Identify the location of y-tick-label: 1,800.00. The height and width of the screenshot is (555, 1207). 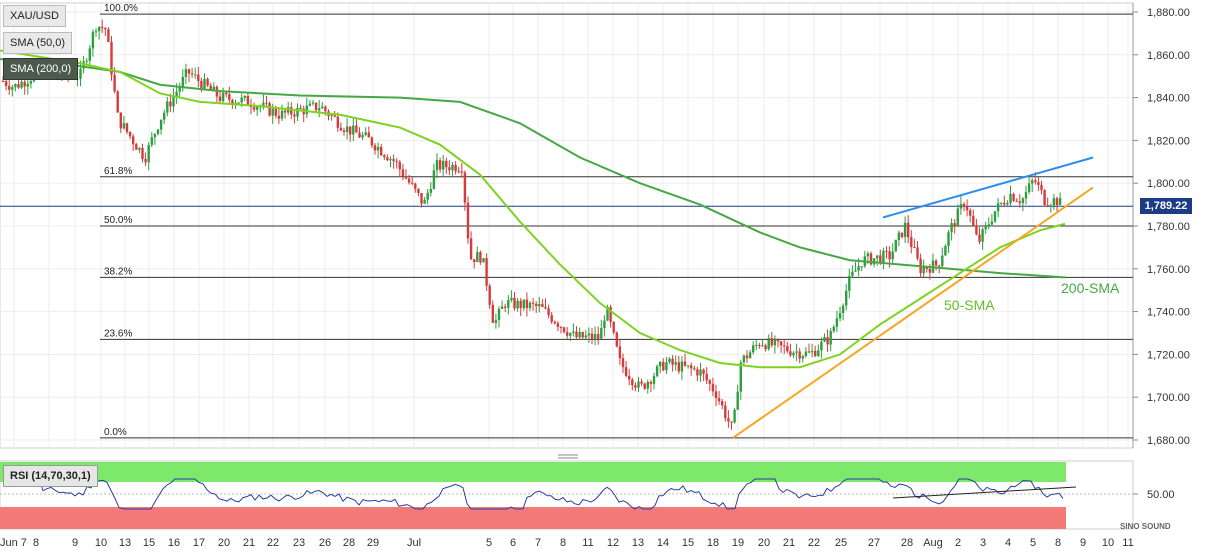
(1168, 184).